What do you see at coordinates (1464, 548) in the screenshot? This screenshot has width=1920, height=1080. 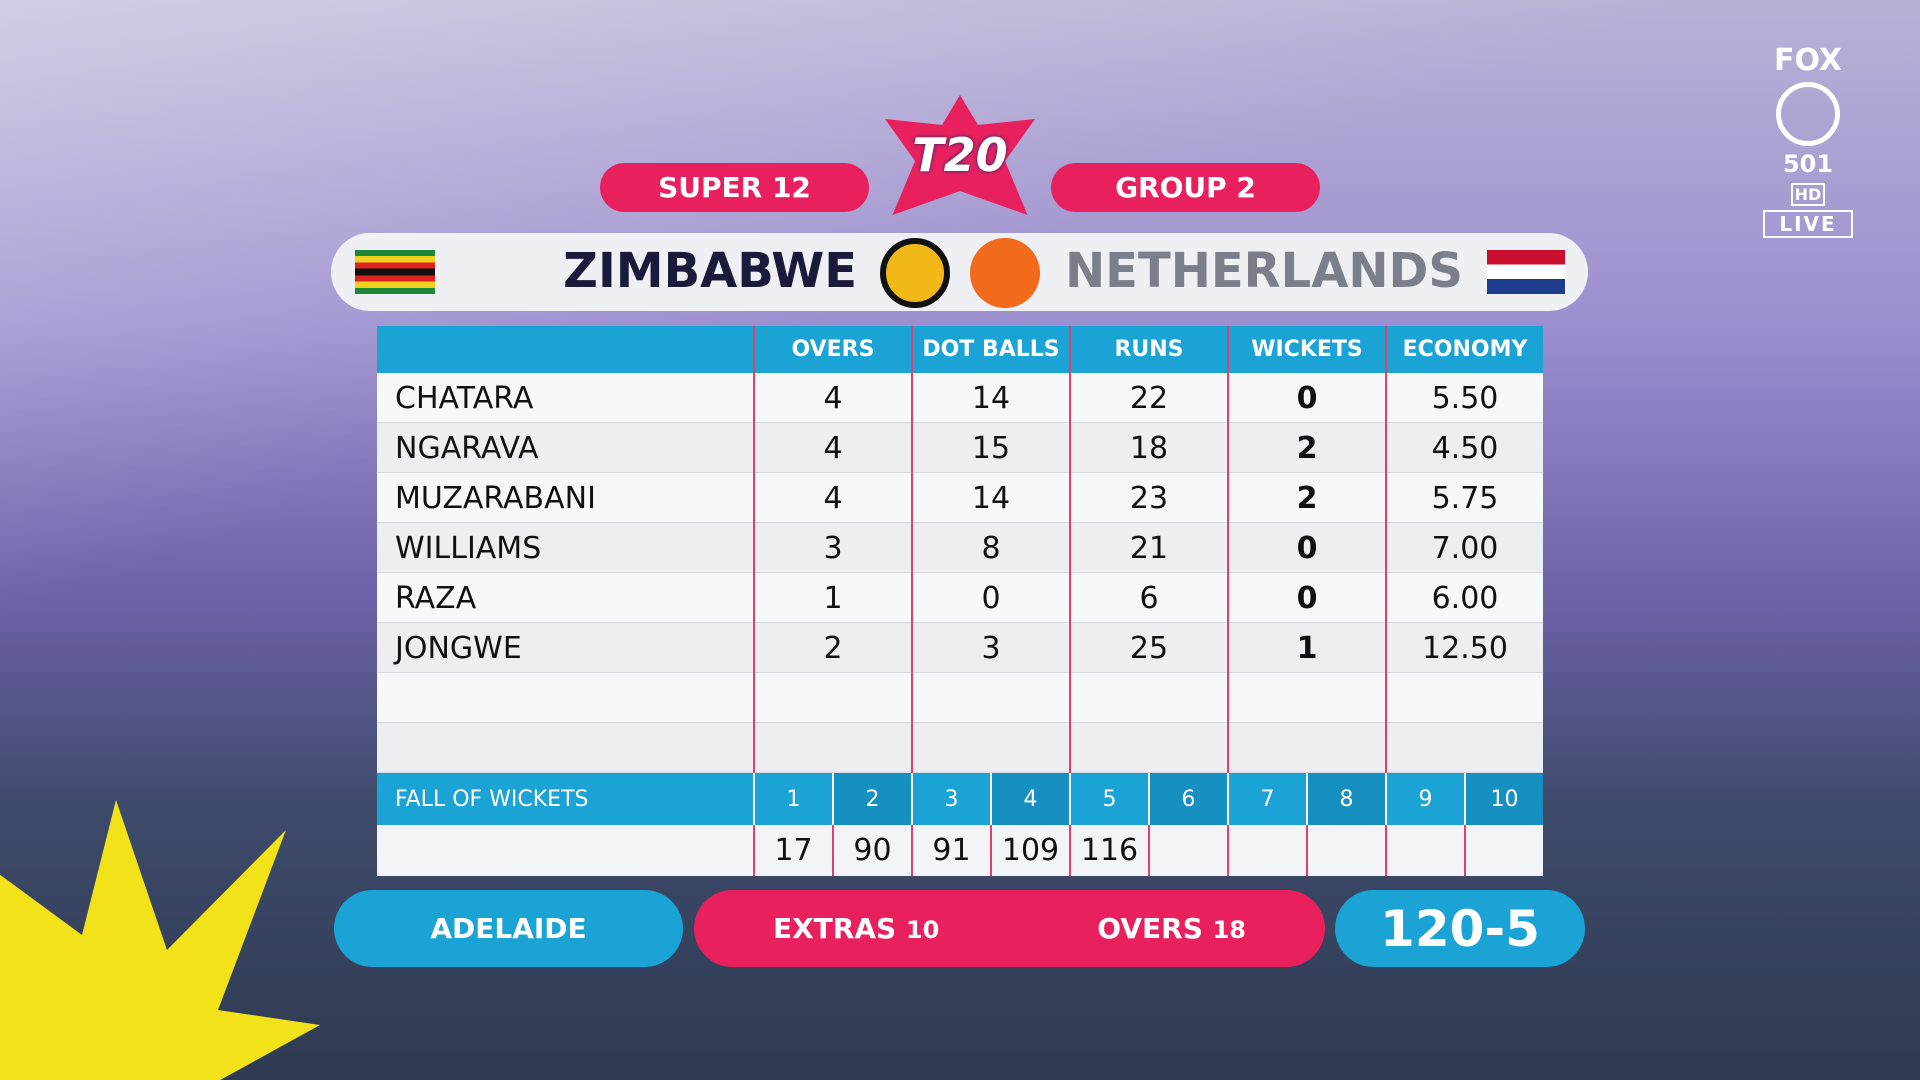 I see `stat-cell: 7.00` at bounding box center [1464, 548].